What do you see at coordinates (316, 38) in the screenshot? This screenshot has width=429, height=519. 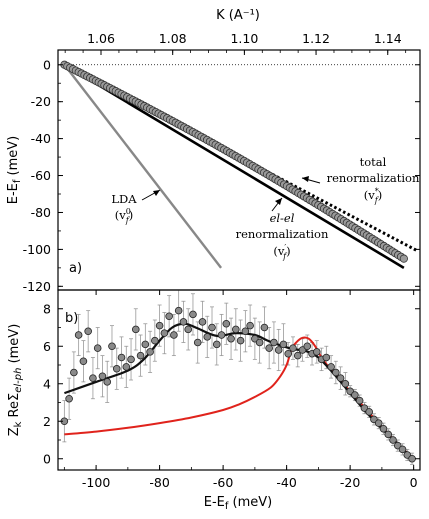 I see `top-x-tick-label: 1.12` at bounding box center [316, 38].